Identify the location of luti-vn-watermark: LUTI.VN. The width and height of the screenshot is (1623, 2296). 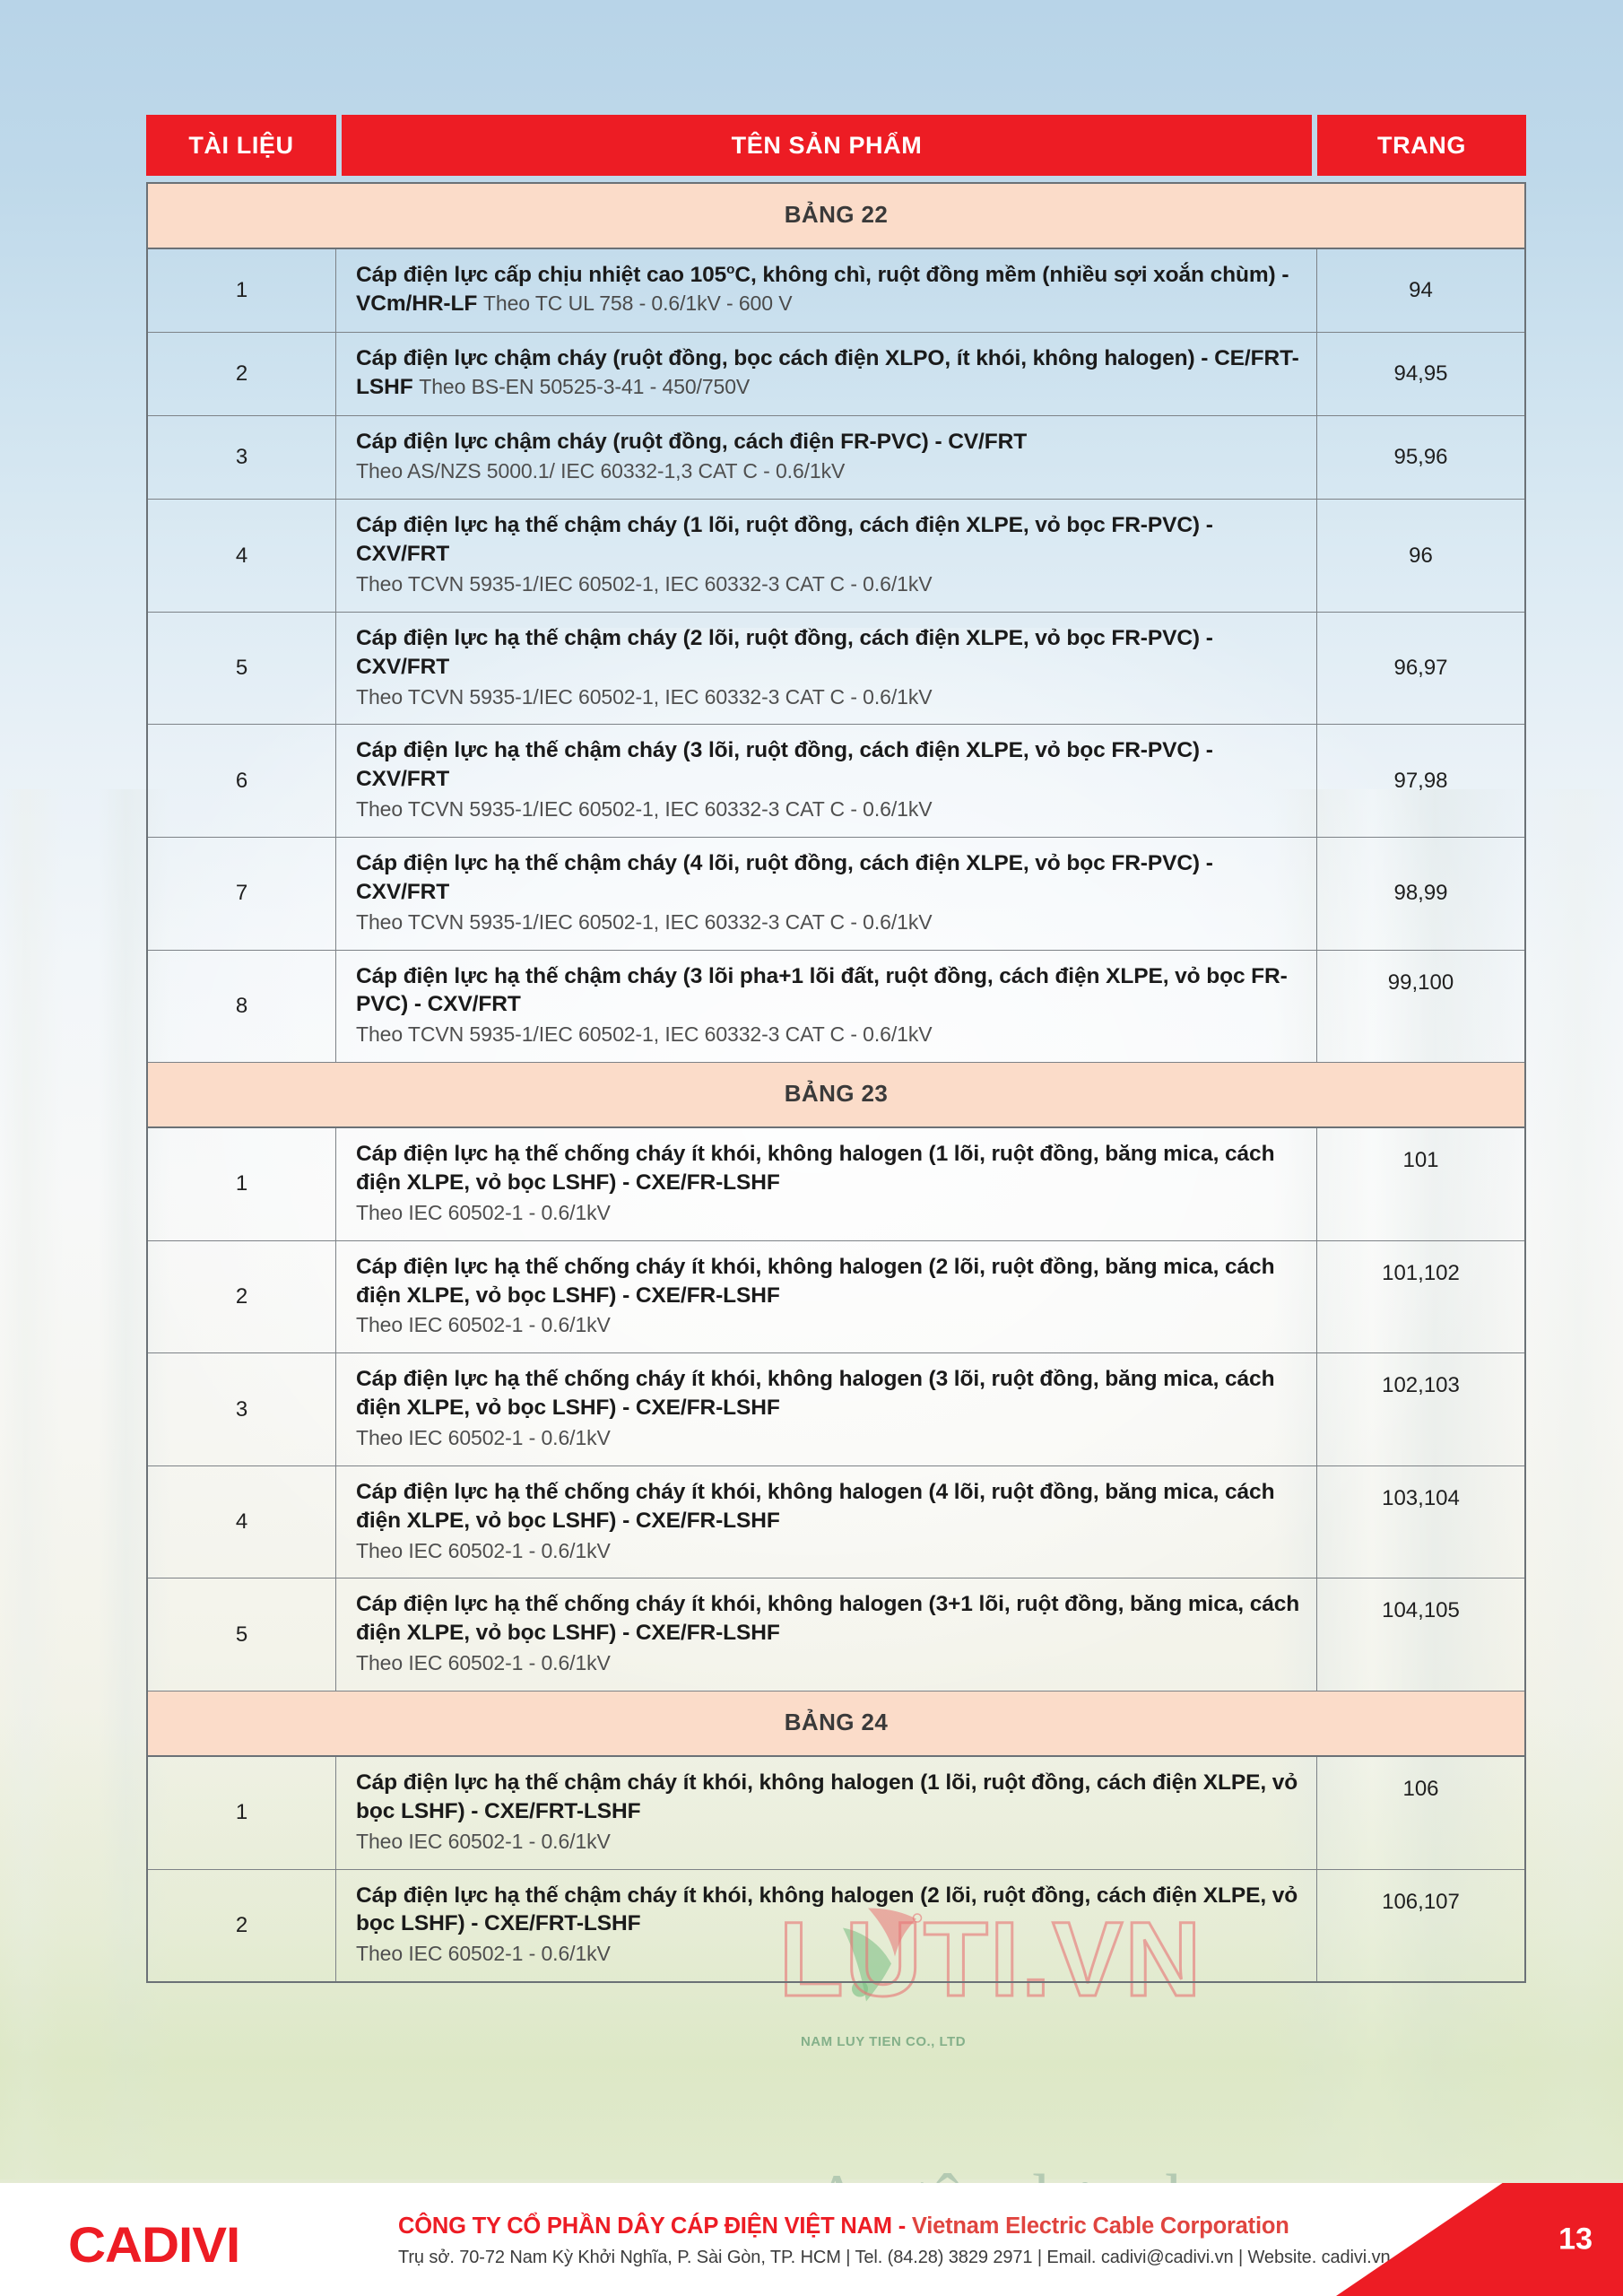
(990, 1960).